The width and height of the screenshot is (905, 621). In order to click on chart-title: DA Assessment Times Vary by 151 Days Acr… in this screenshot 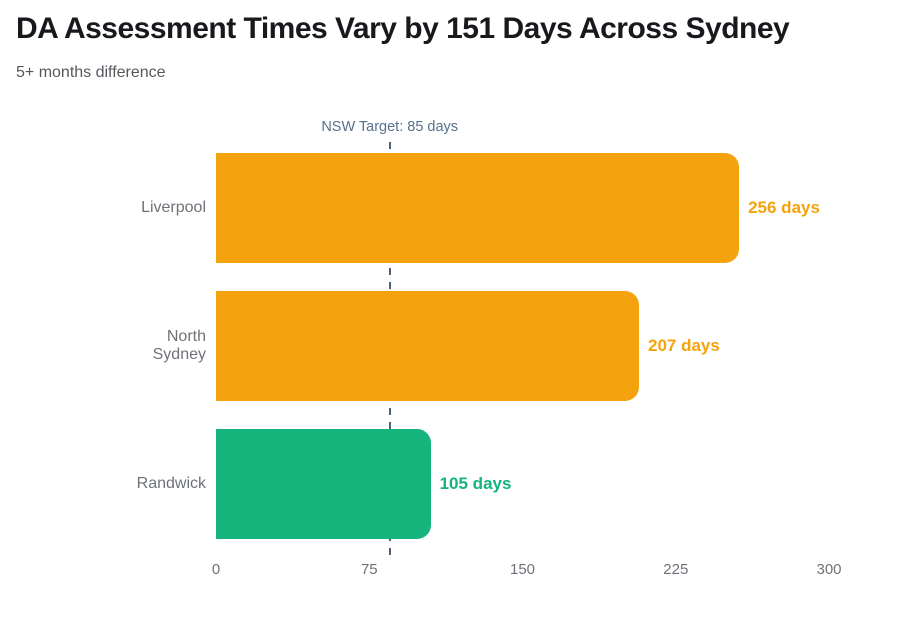, I will do `click(403, 28)`.